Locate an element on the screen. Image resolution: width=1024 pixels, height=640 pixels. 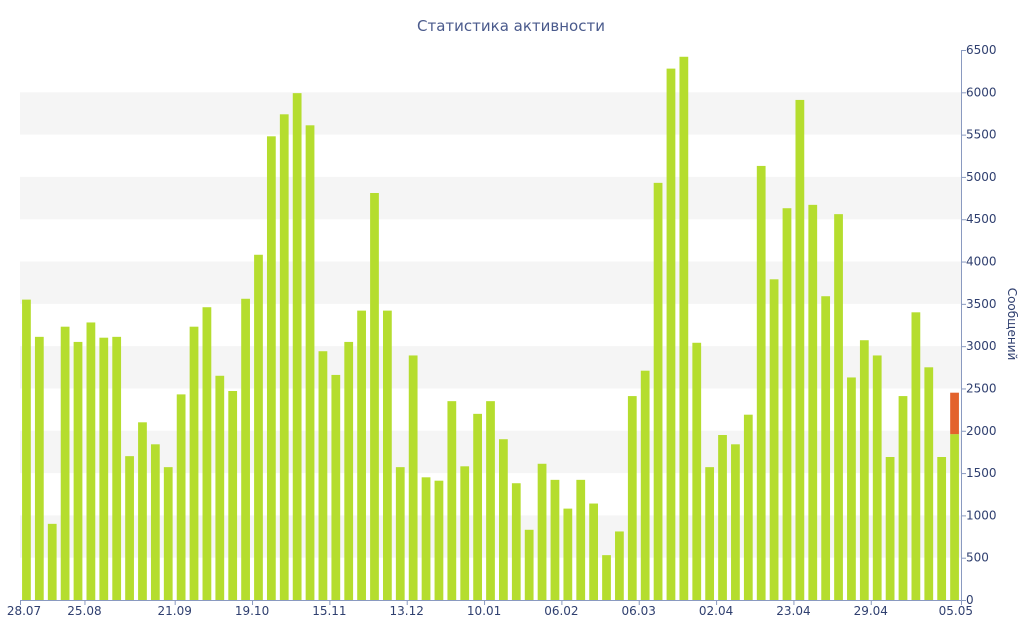
x-tick-label: 06.03 is located at coordinates (639, 611).